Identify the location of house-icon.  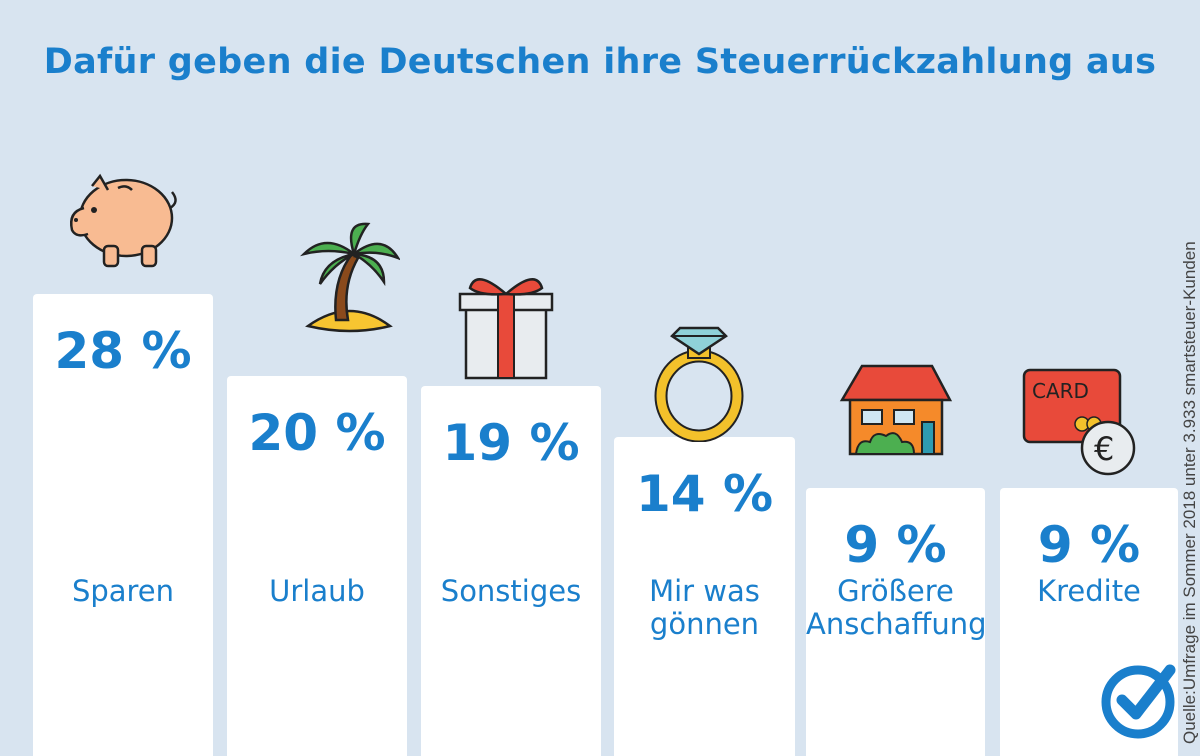
(896, 410).